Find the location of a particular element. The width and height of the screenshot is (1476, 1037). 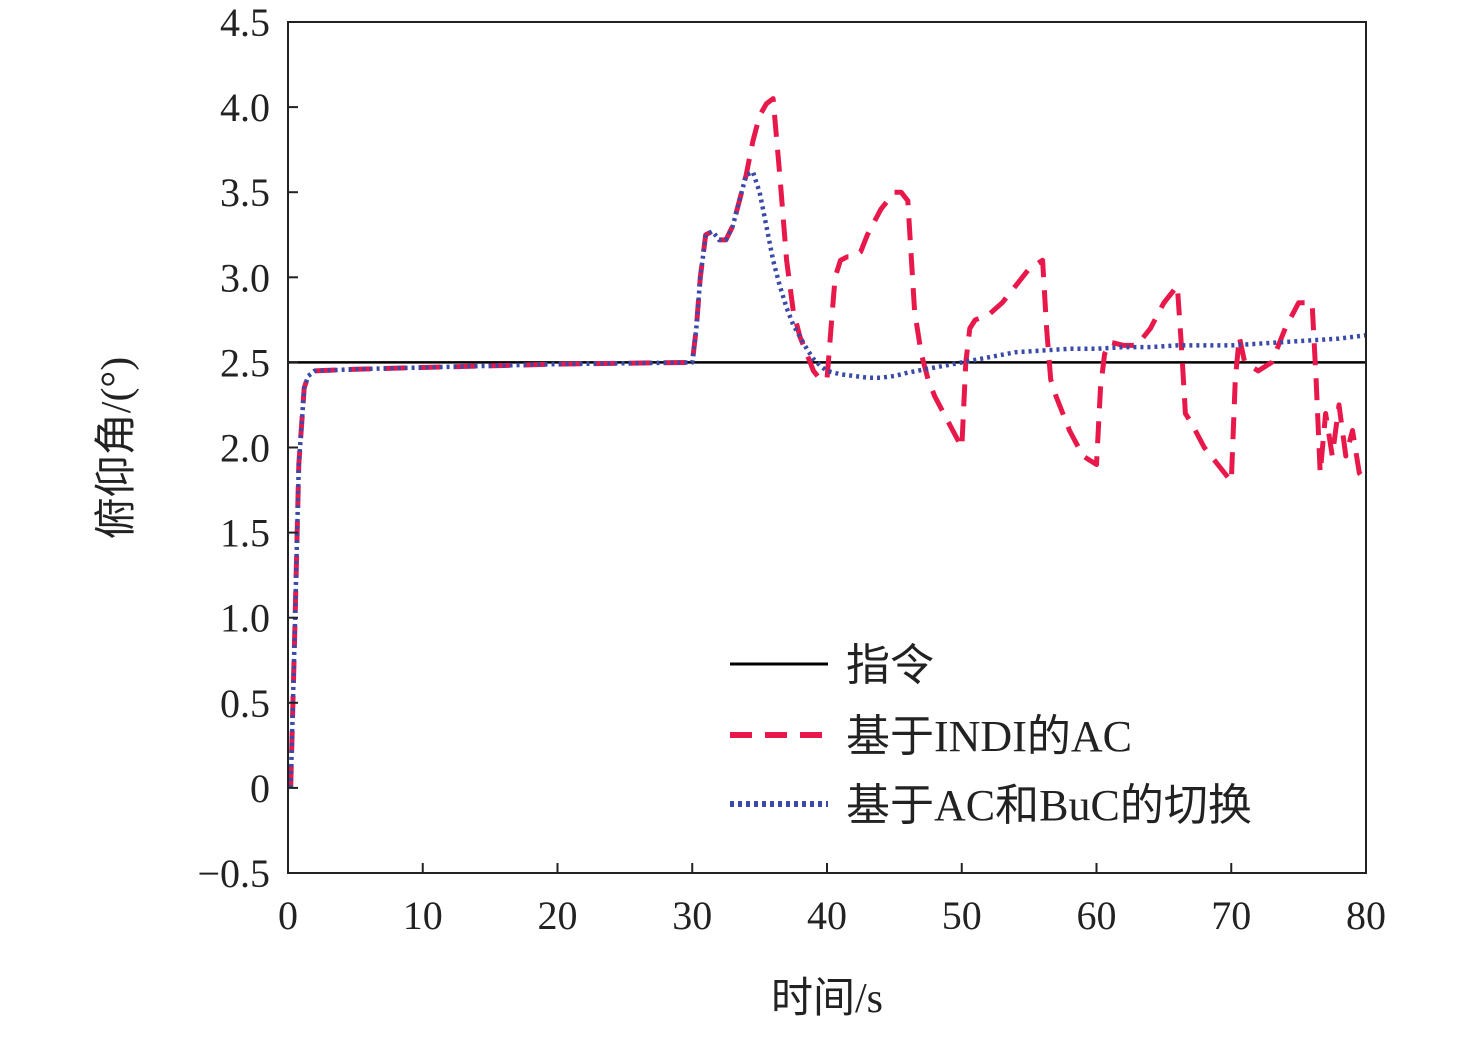

x-axis: 0 10 20 30 40 50 60 70 80 is located at coordinates (832, 900).